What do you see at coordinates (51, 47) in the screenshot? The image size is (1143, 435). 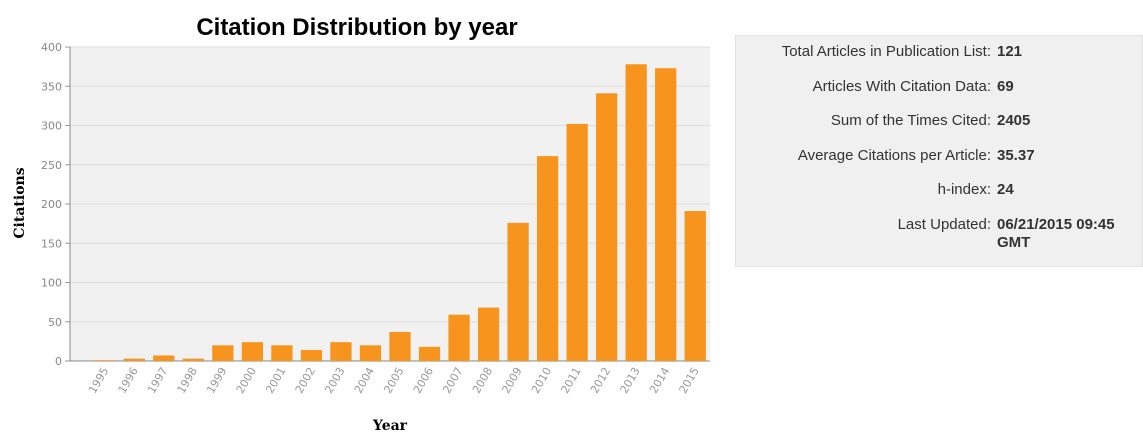 I see `y-tick-label: 400` at bounding box center [51, 47].